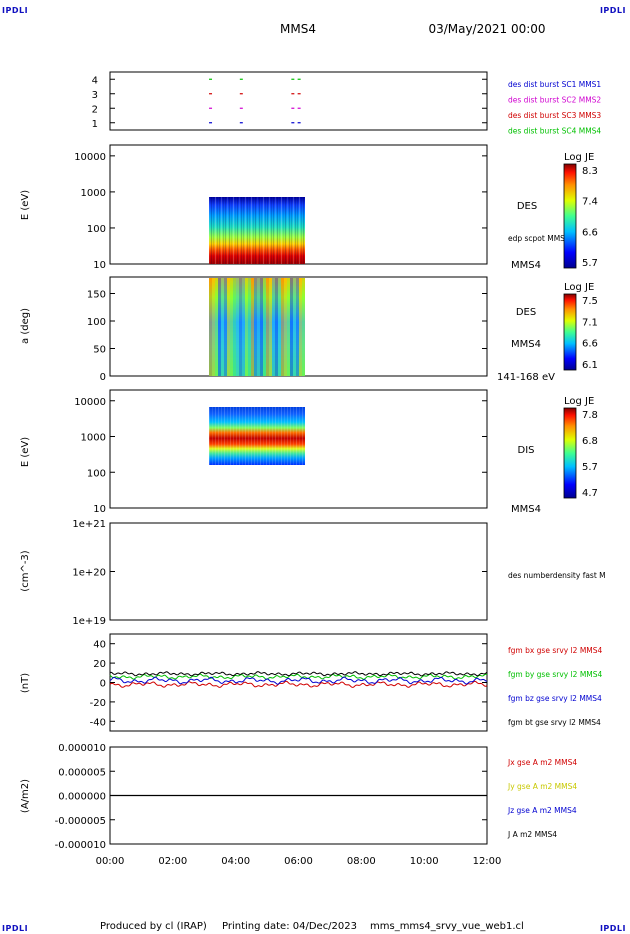 The image size is (630, 934). What do you see at coordinates (590, 493) in the screenshot?
I see `colorbar-tick-label: 4.7` at bounding box center [590, 493].